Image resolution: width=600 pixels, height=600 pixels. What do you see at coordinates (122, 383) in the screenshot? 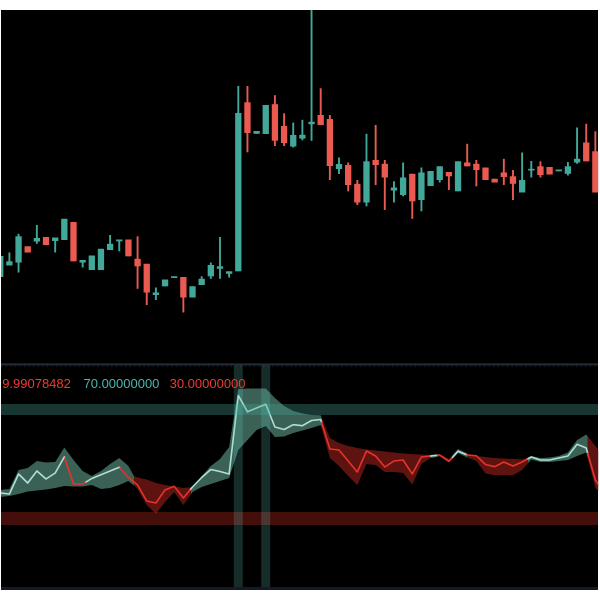
I see `svg-text: 70.00000000` at bounding box center [122, 383].